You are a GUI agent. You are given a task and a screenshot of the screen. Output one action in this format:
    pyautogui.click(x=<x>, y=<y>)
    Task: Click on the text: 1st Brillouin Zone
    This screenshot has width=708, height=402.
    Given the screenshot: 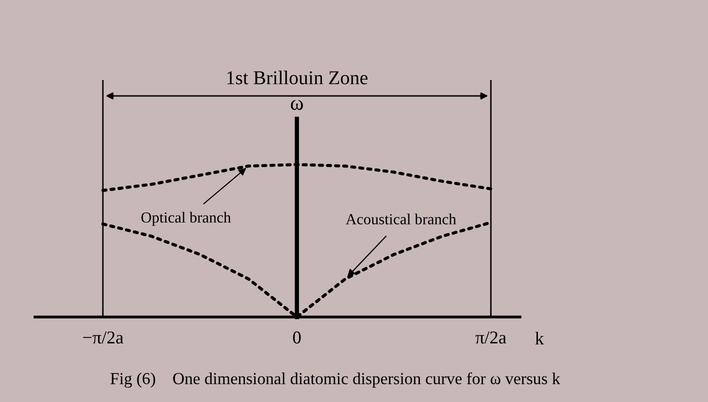 What is the action you would take?
    pyautogui.click(x=297, y=77)
    